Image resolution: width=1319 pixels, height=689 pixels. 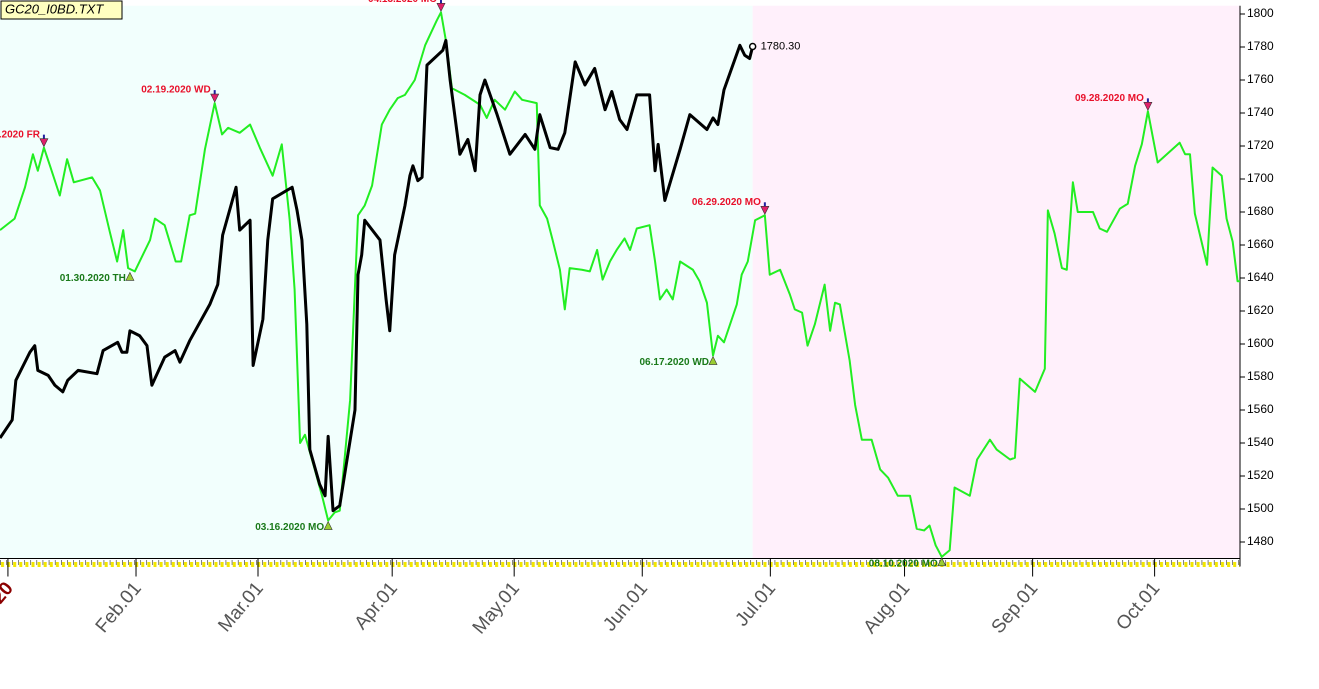 I want to click on y-tick-label: 1540, so click(x=1260, y=442).